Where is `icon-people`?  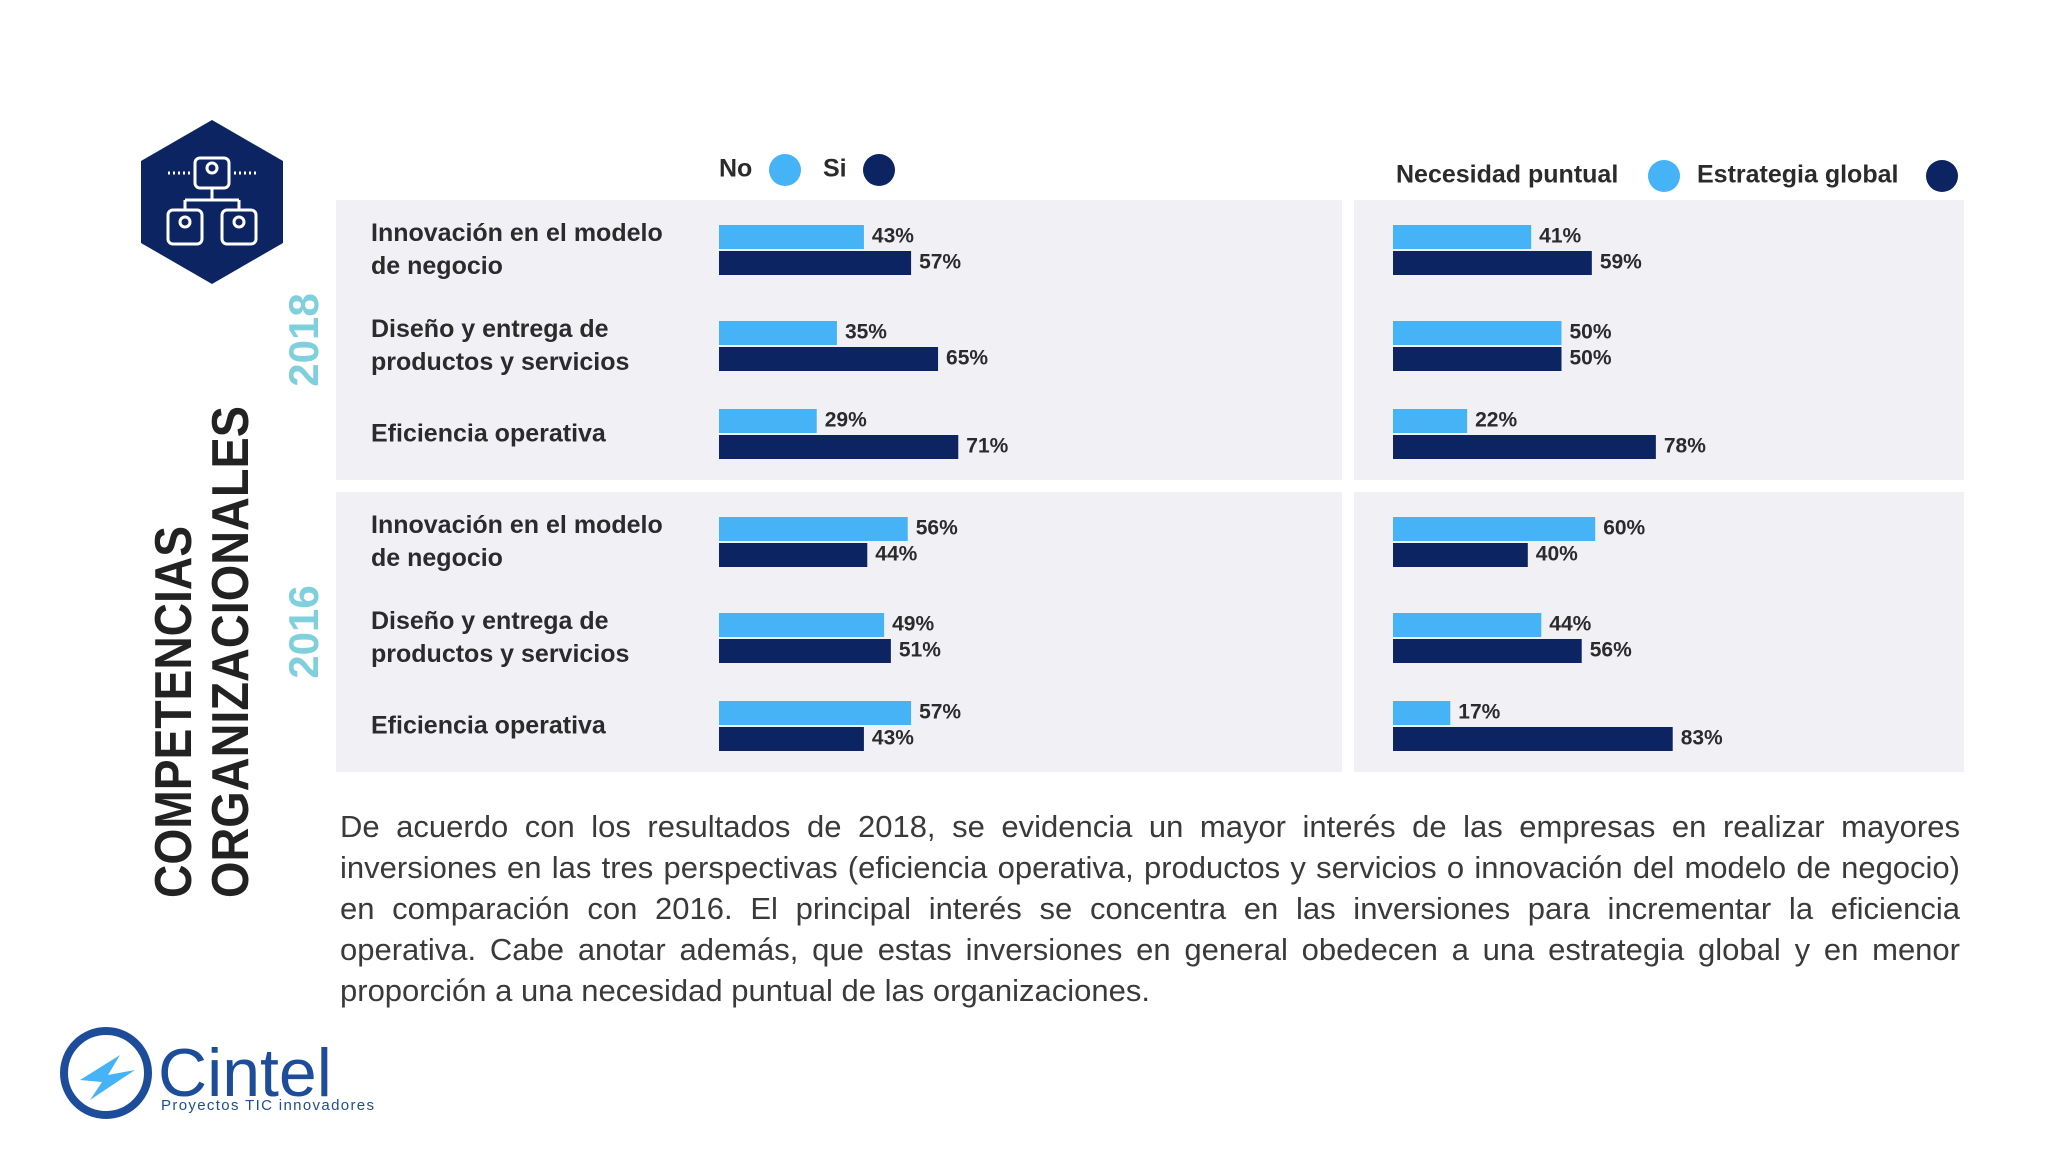 icon-people is located at coordinates (212, 201).